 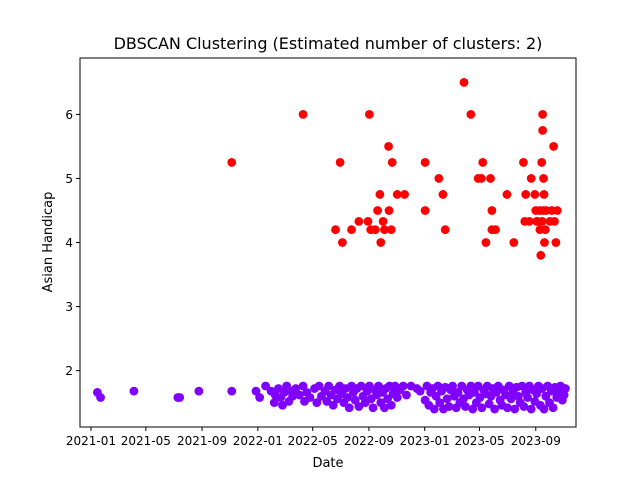 What do you see at coordinates (479, 441) in the screenshot?
I see `x-tick-label: 2023-05` at bounding box center [479, 441].